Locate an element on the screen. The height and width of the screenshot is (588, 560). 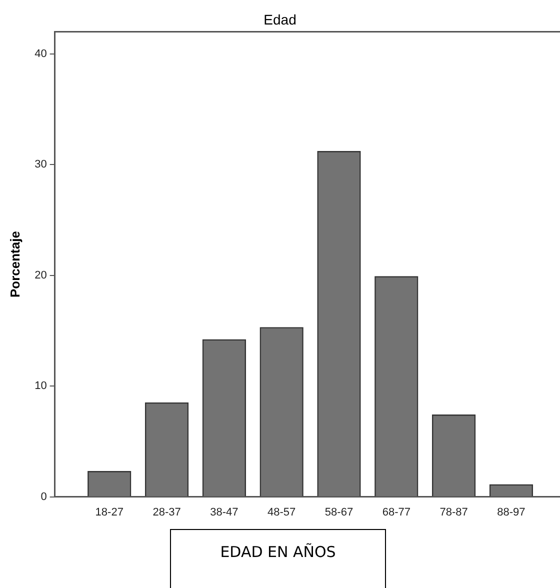
y-tick-label: 10 is located at coordinates (40, 386).